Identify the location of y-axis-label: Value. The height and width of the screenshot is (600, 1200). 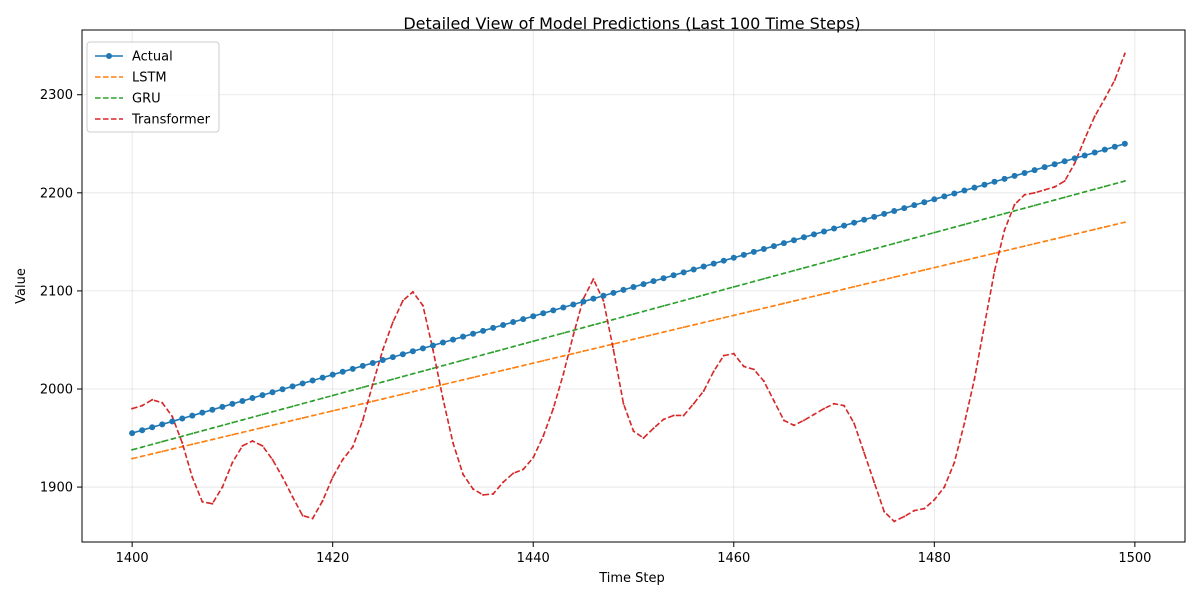
(21, 286).